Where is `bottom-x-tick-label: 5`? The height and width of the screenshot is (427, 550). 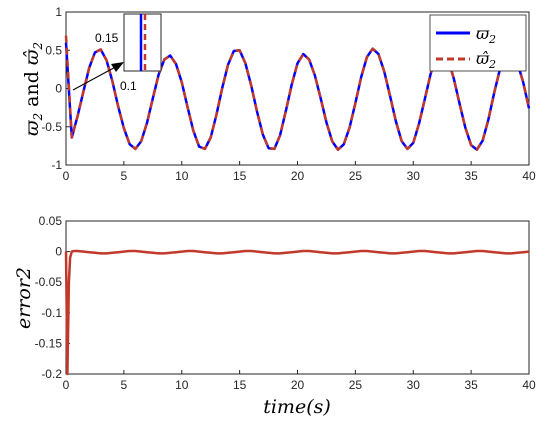
bottom-x-tick-label: 5 is located at coordinates (124, 385).